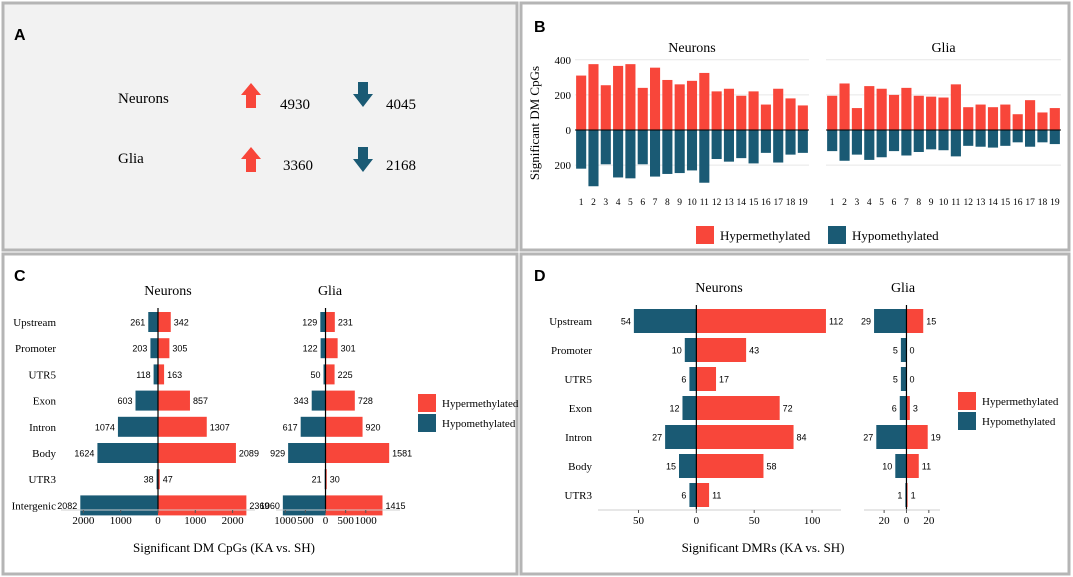 The image size is (1073, 577). I want to click on b-neurons-tick-label: 10, so click(692, 203).